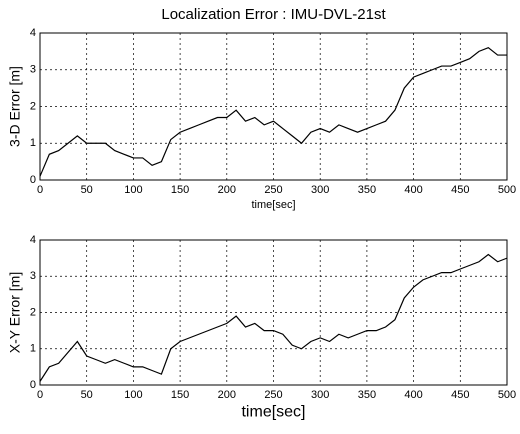 Image resolution: width=520 pixels, height=434 pixels. What do you see at coordinates (273, 14) in the screenshot?
I see `chart-title: Localization Error : IMU-DVL-21st` at bounding box center [273, 14].